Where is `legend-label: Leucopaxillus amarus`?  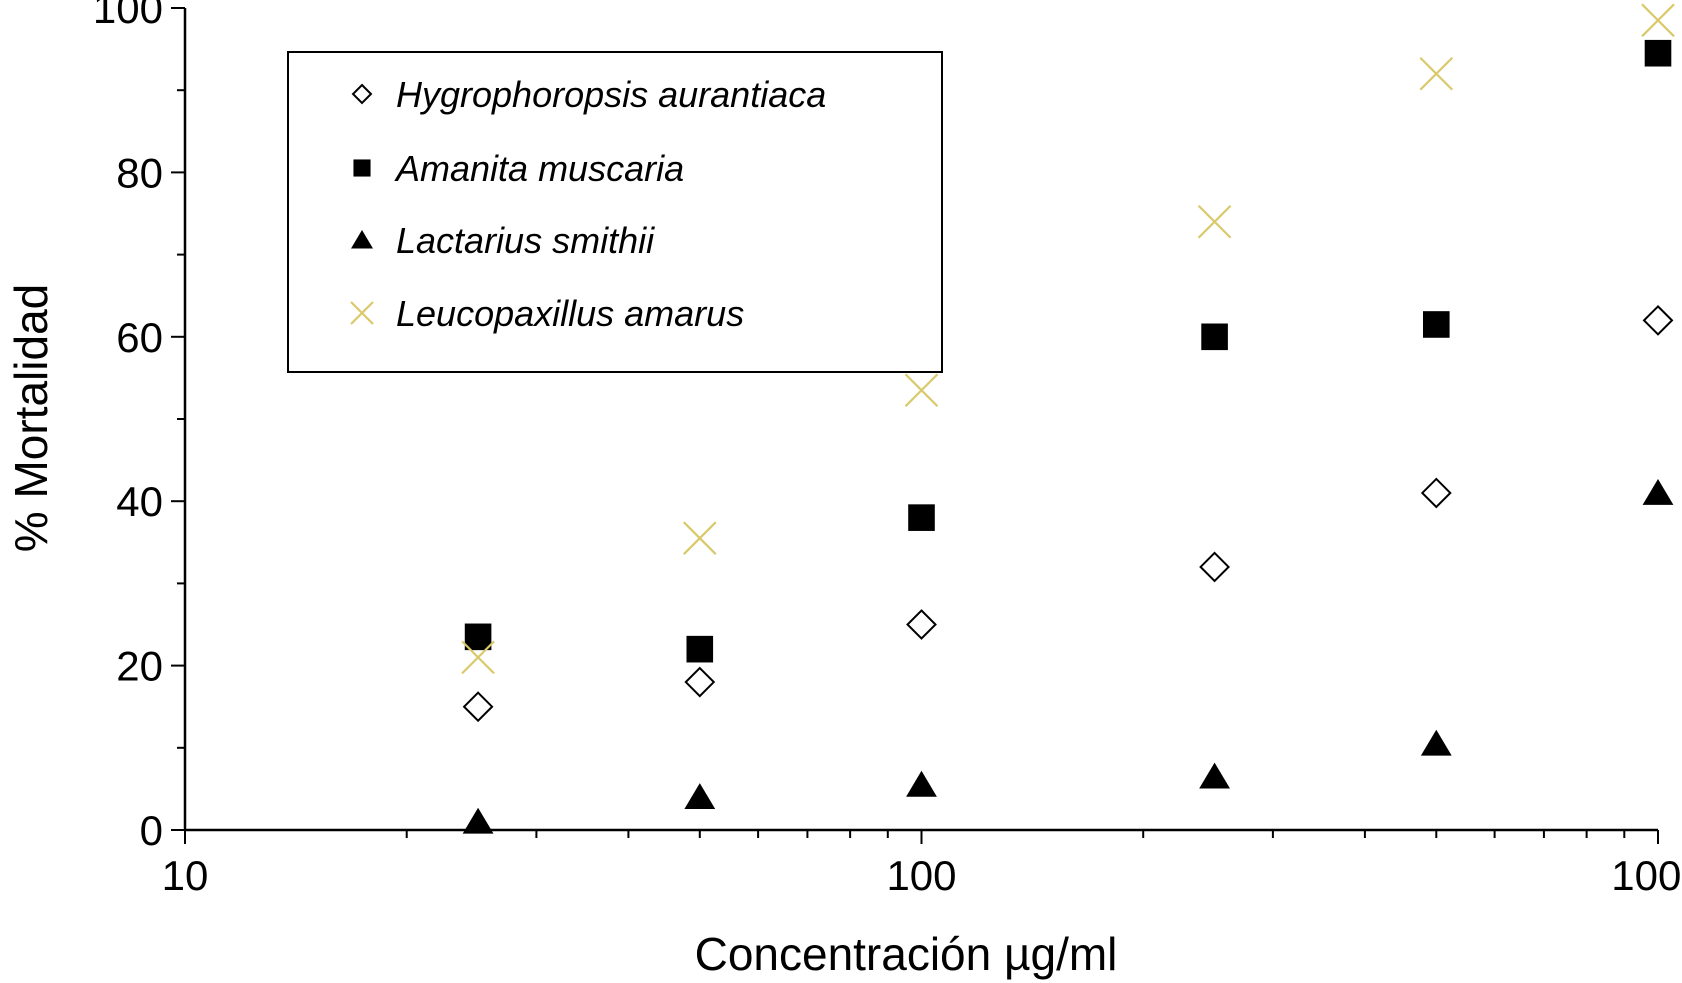 legend-label: Leucopaxillus amarus is located at coordinates (570, 313).